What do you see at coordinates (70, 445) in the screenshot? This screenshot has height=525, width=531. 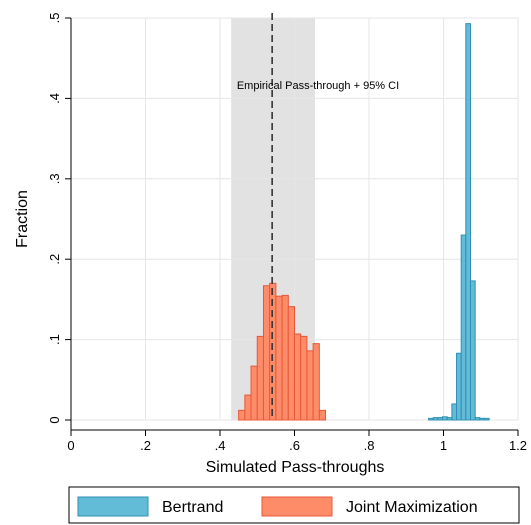 I see `x-tick-label: 0` at bounding box center [70, 445].